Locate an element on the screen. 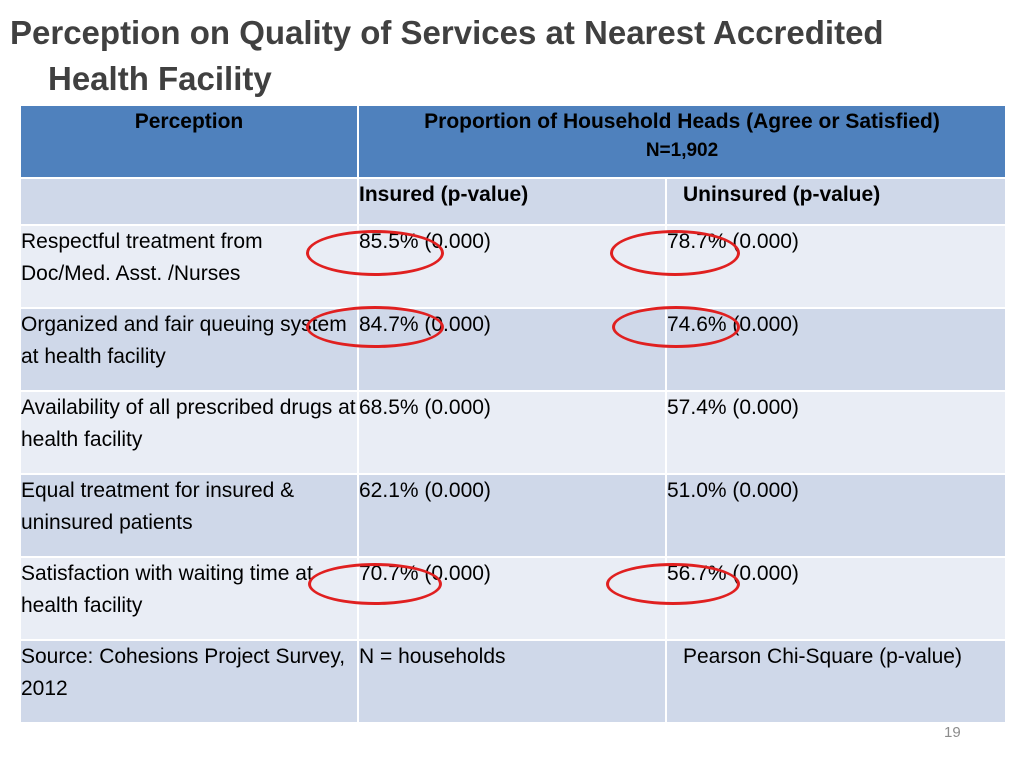  header-sample-size: N=1,902 is located at coordinates (682, 150).